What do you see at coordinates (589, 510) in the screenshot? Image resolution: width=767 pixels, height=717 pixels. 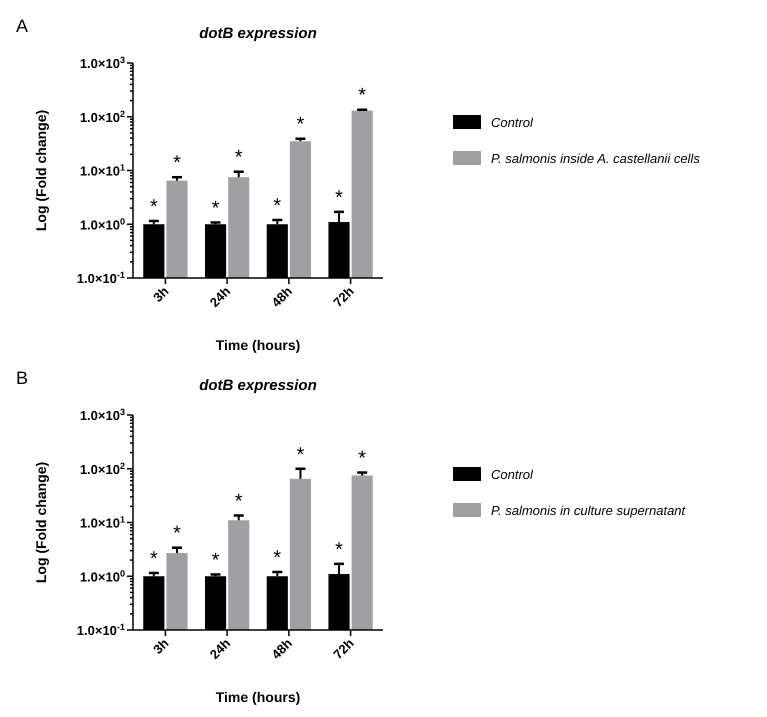 I see `legend-label: P. salmonis in culture supernatant` at bounding box center [589, 510].